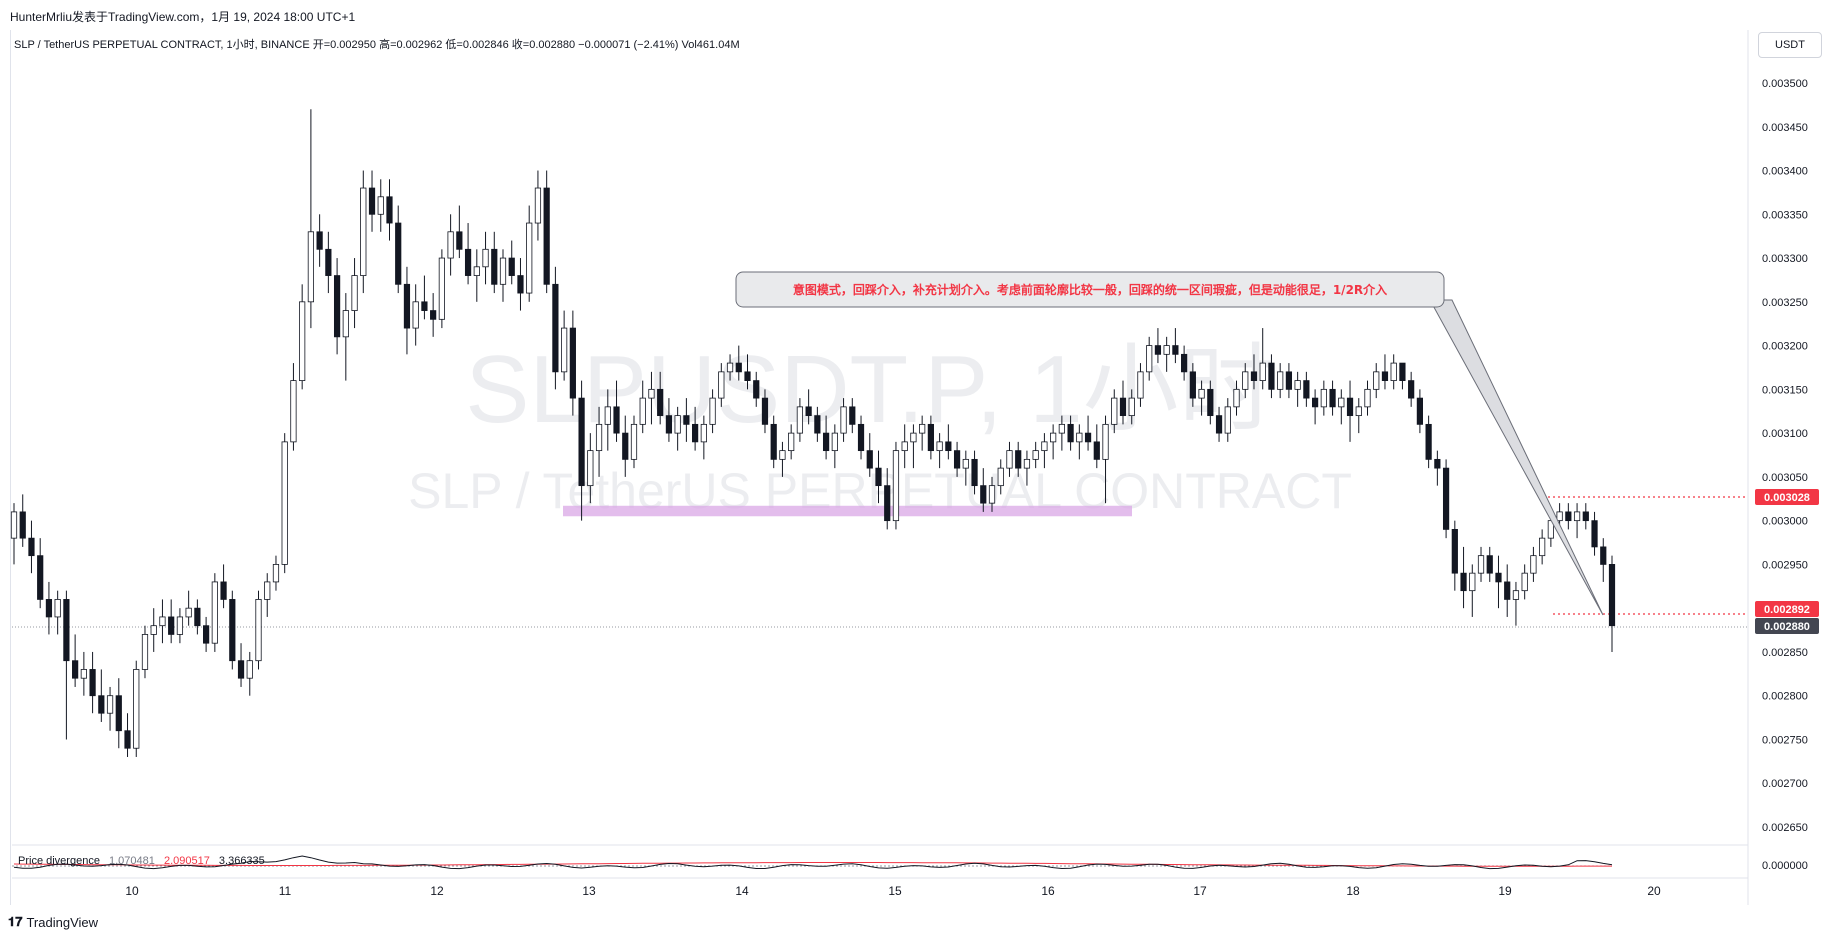  I want to click on indicator-name: Price divergence, so click(59, 861).